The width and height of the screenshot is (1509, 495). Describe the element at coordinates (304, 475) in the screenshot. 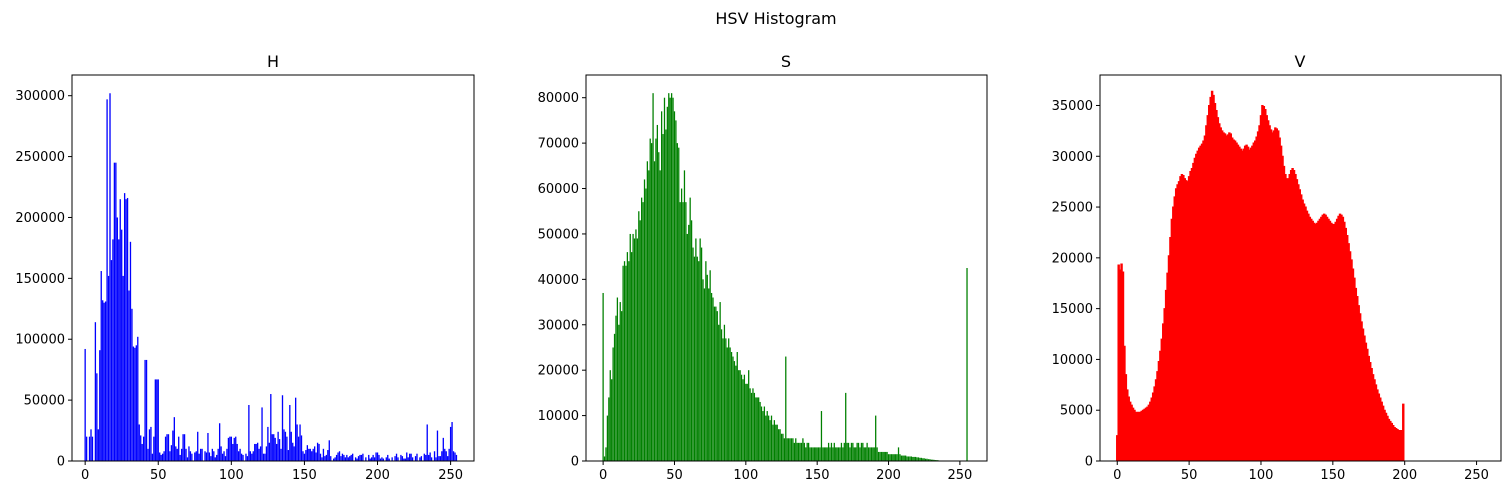

I see `h-x-tick-label: 150` at that location.